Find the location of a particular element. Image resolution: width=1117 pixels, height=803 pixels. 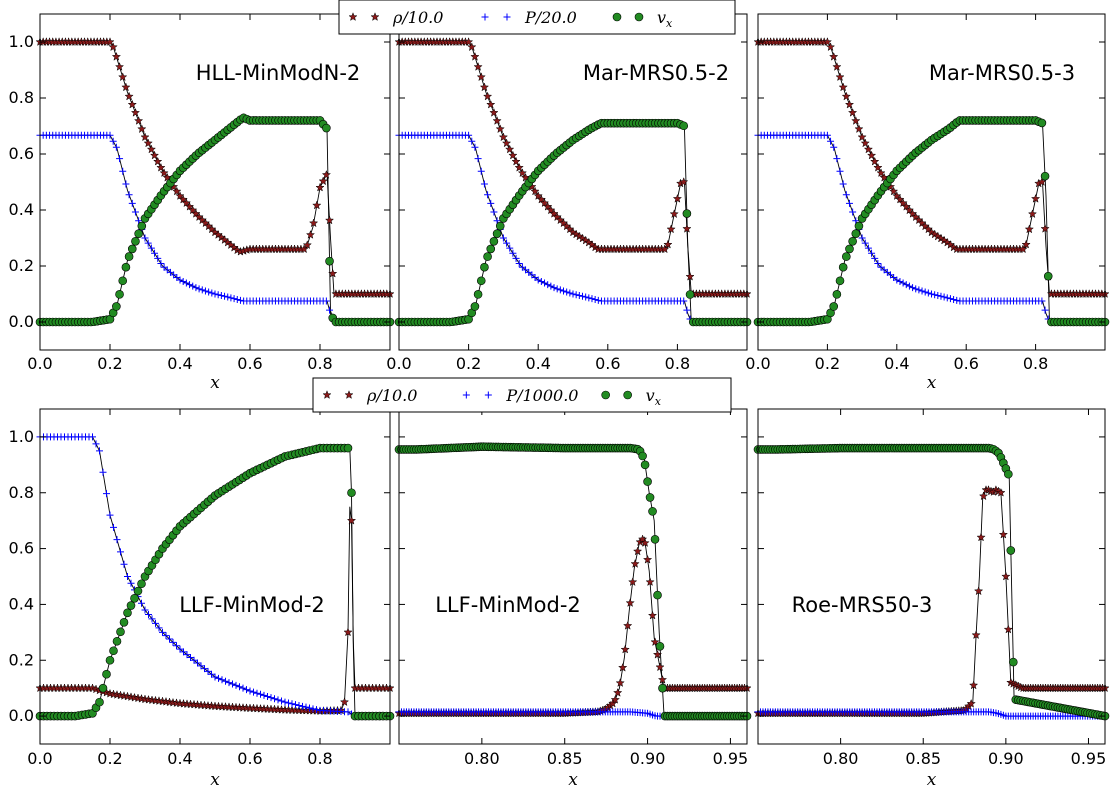

panel-2: 0.0 0.2 0.4 0.6 0.8 Mar-MRS0.5-2 is located at coordinates (569, 193).